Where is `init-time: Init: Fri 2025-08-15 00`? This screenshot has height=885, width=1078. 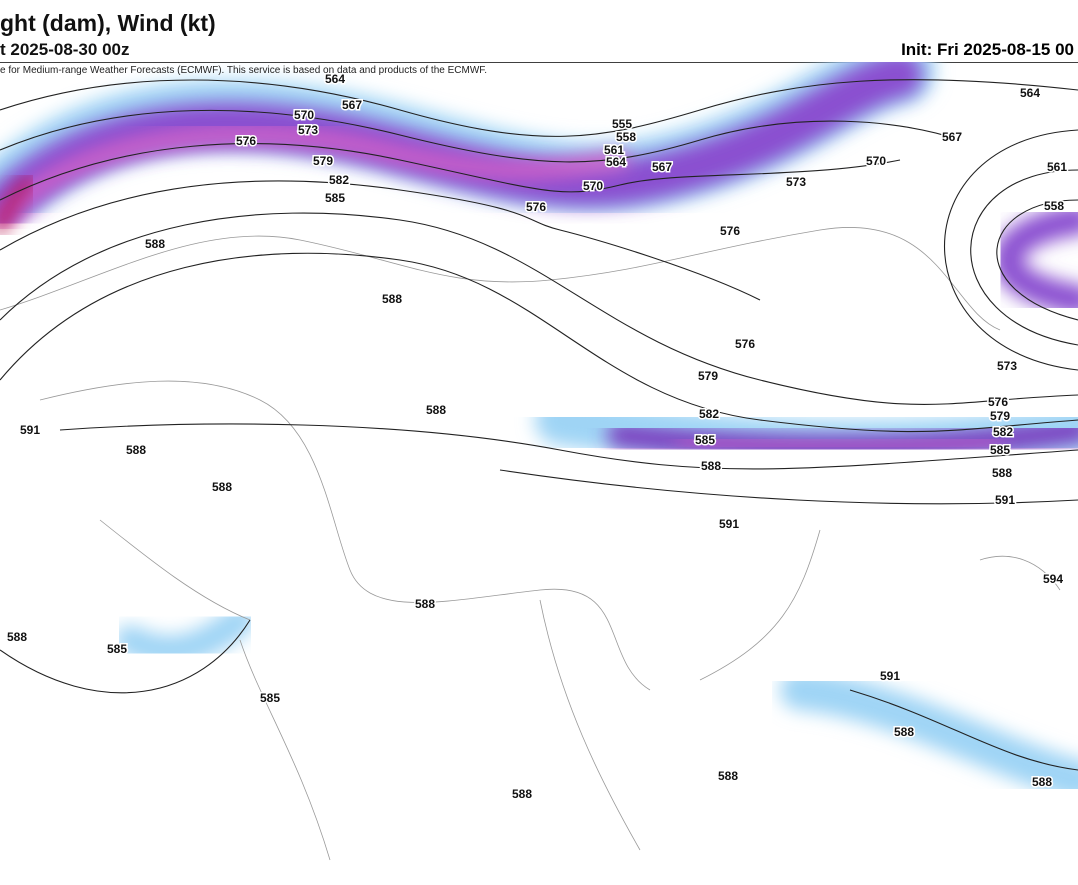
init-time: Init: Fri 2025-08-15 00 is located at coordinates (987, 49).